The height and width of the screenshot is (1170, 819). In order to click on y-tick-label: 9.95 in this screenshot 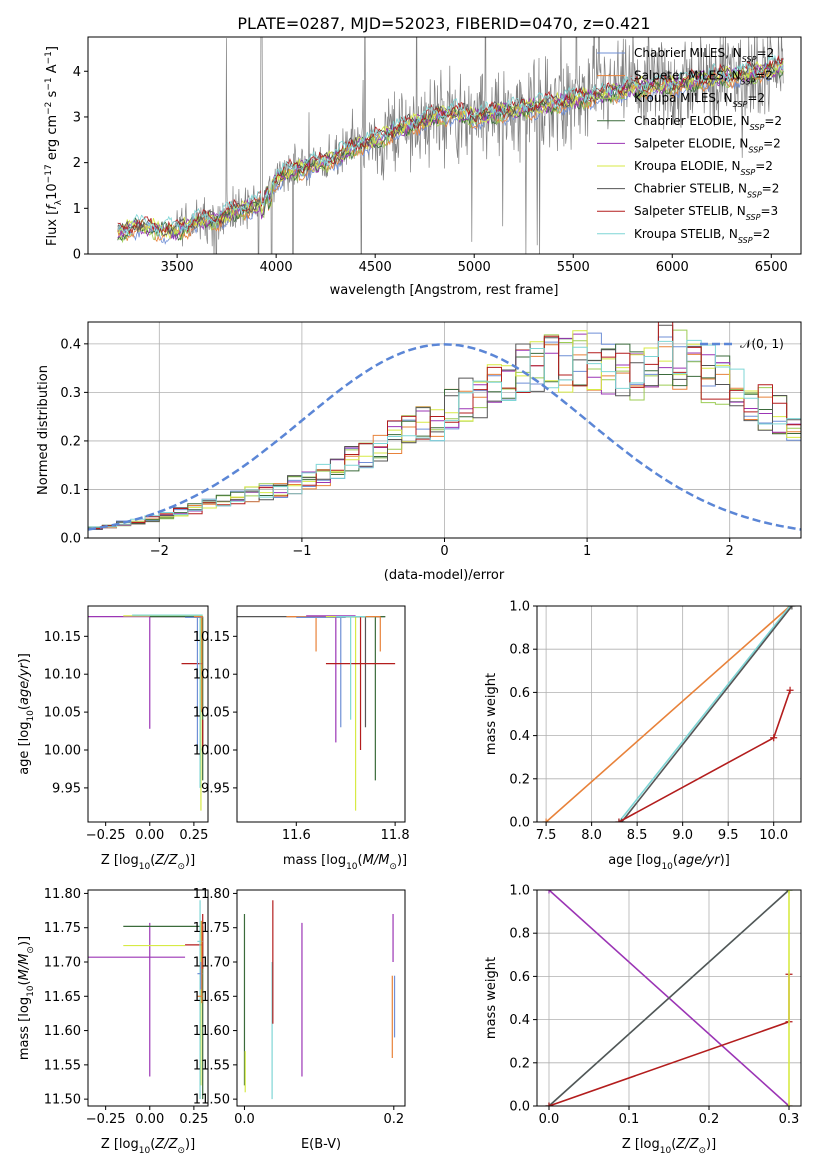, I will do `click(215, 788)`.